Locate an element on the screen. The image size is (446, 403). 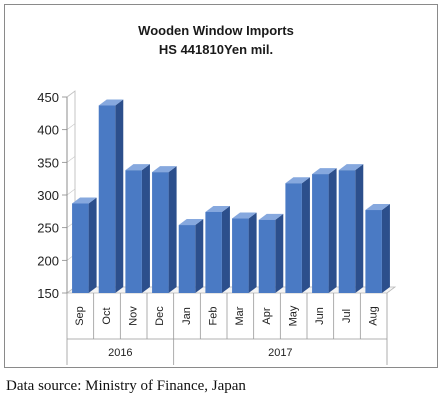
x-tick-label-Apr: Apr is located at coordinates (267, 315).